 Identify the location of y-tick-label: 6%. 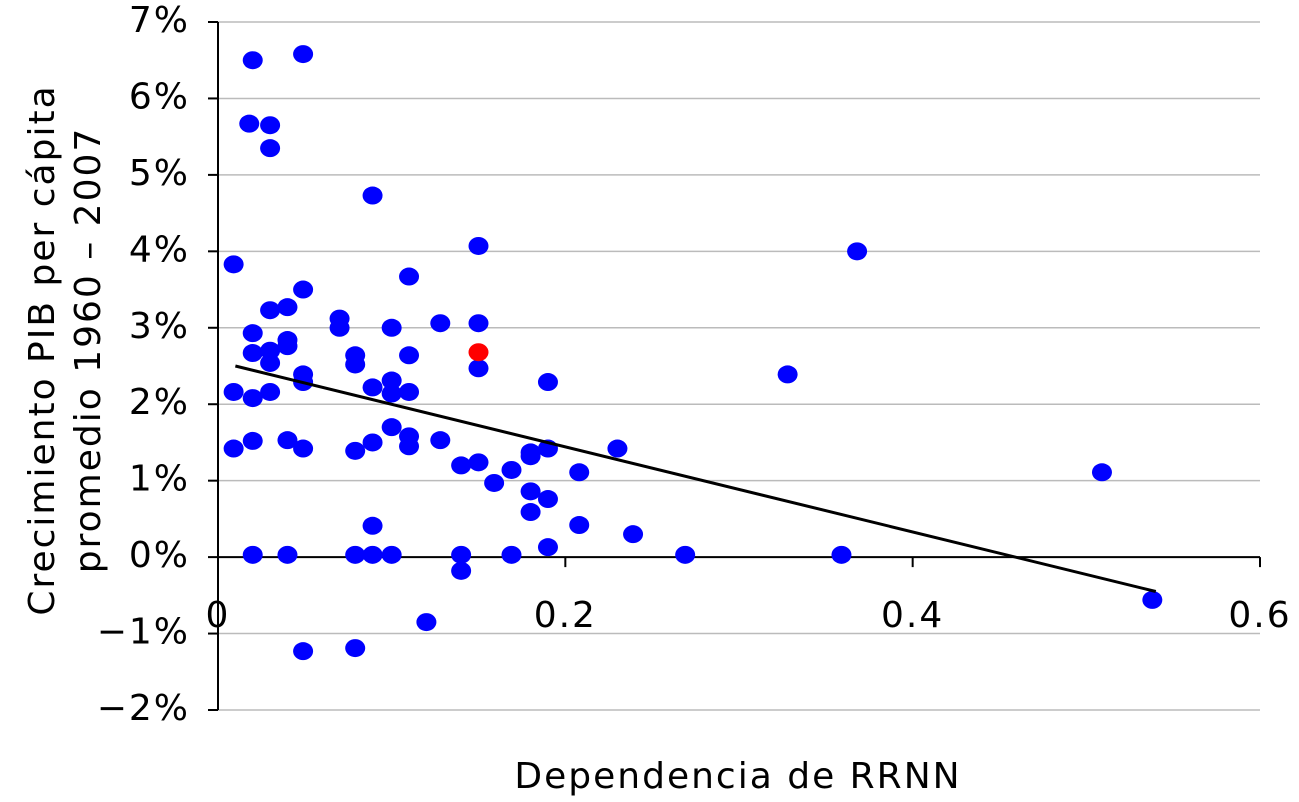
(159, 96).